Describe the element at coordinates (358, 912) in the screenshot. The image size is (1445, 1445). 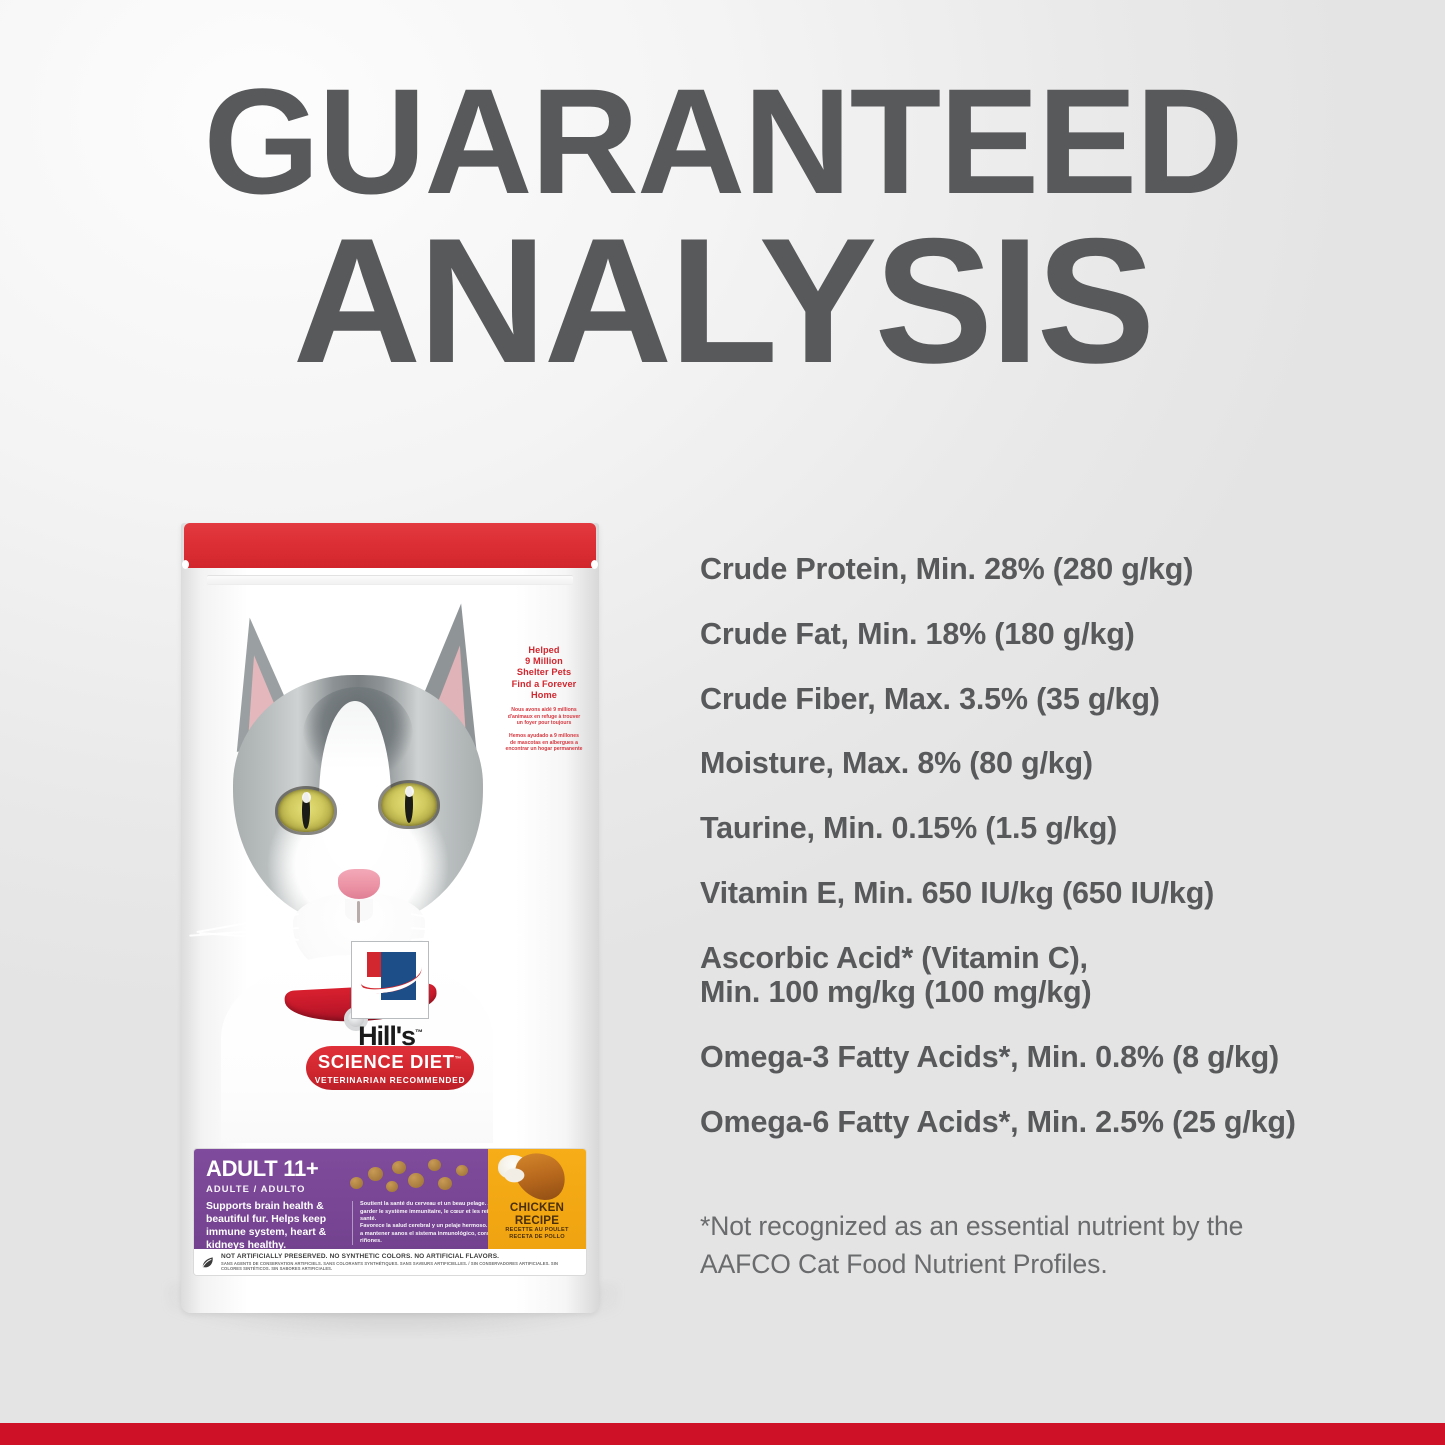
I see `cat-mouth-line` at that location.